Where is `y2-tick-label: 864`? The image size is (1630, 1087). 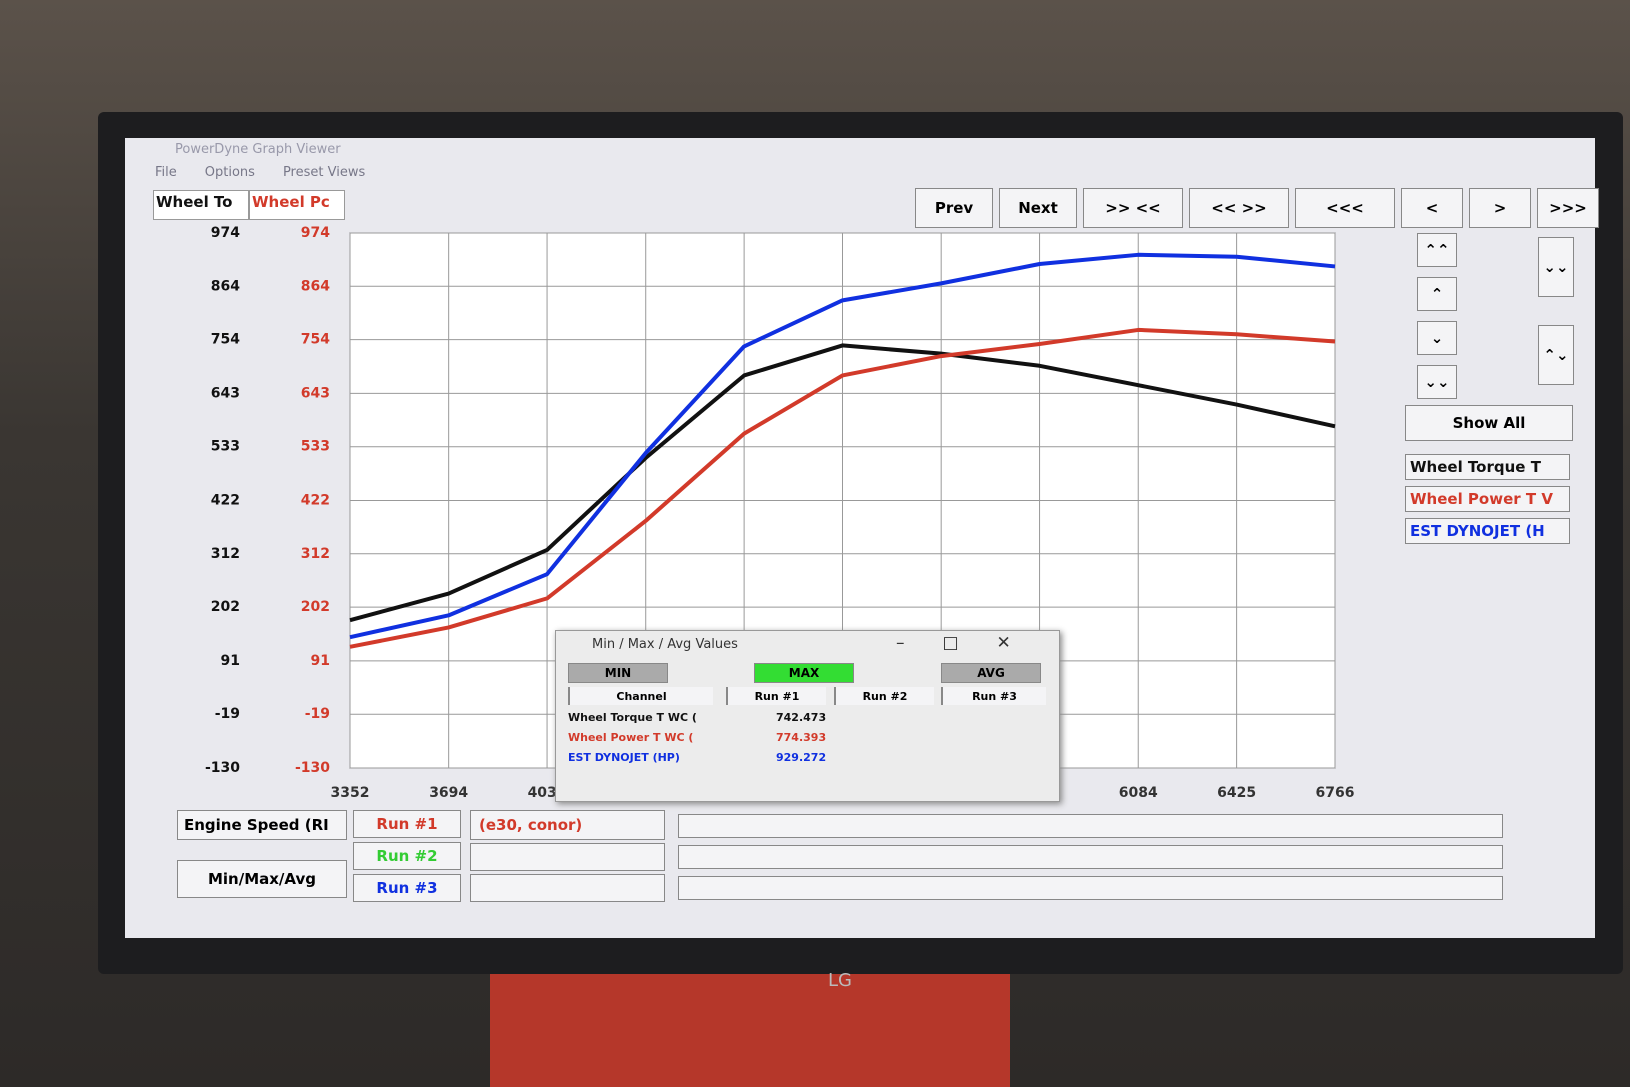 y2-tick-label: 864 is located at coordinates (315, 286).